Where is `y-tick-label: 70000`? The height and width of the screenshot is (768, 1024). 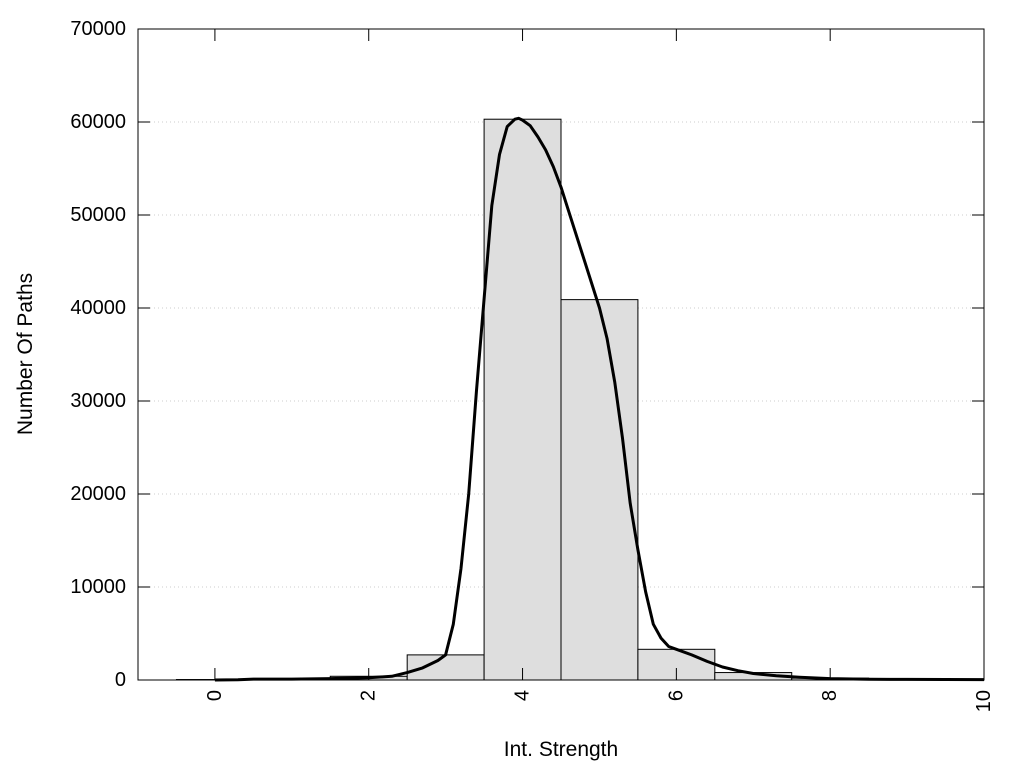 y-tick-label: 70000 is located at coordinates (98, 29).